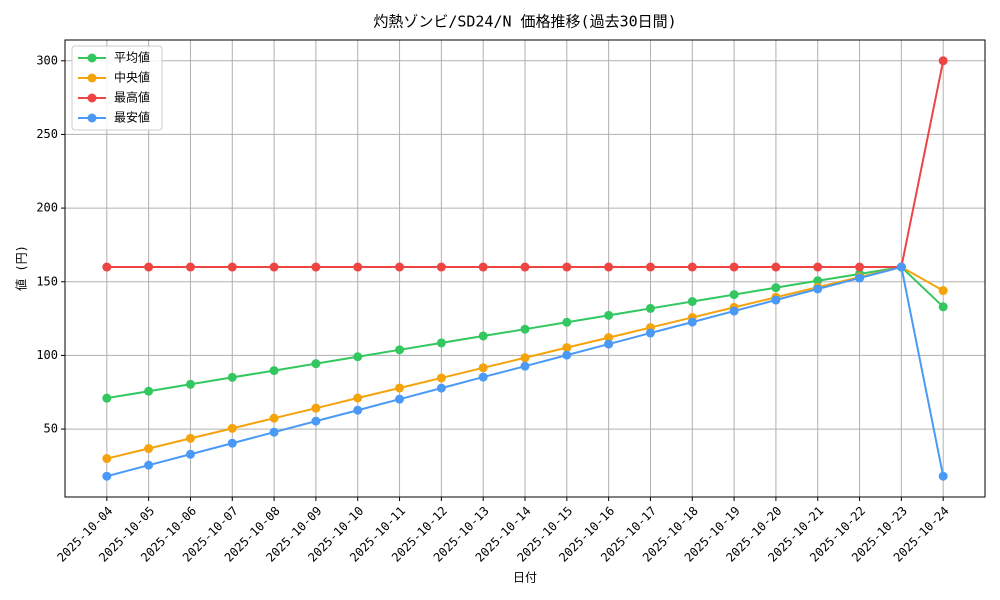 The image size is (1000, 600). I want to click on y-tick-label: 250, so click(47, 134).